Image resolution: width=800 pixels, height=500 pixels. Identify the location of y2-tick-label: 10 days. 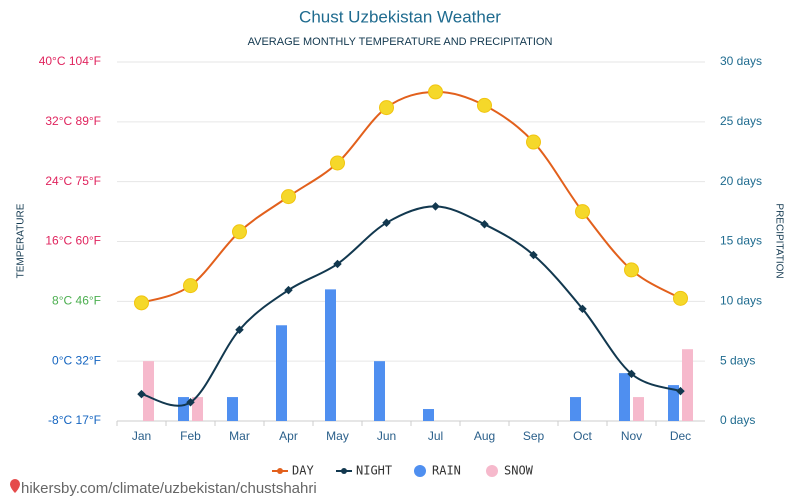
(741, 301).